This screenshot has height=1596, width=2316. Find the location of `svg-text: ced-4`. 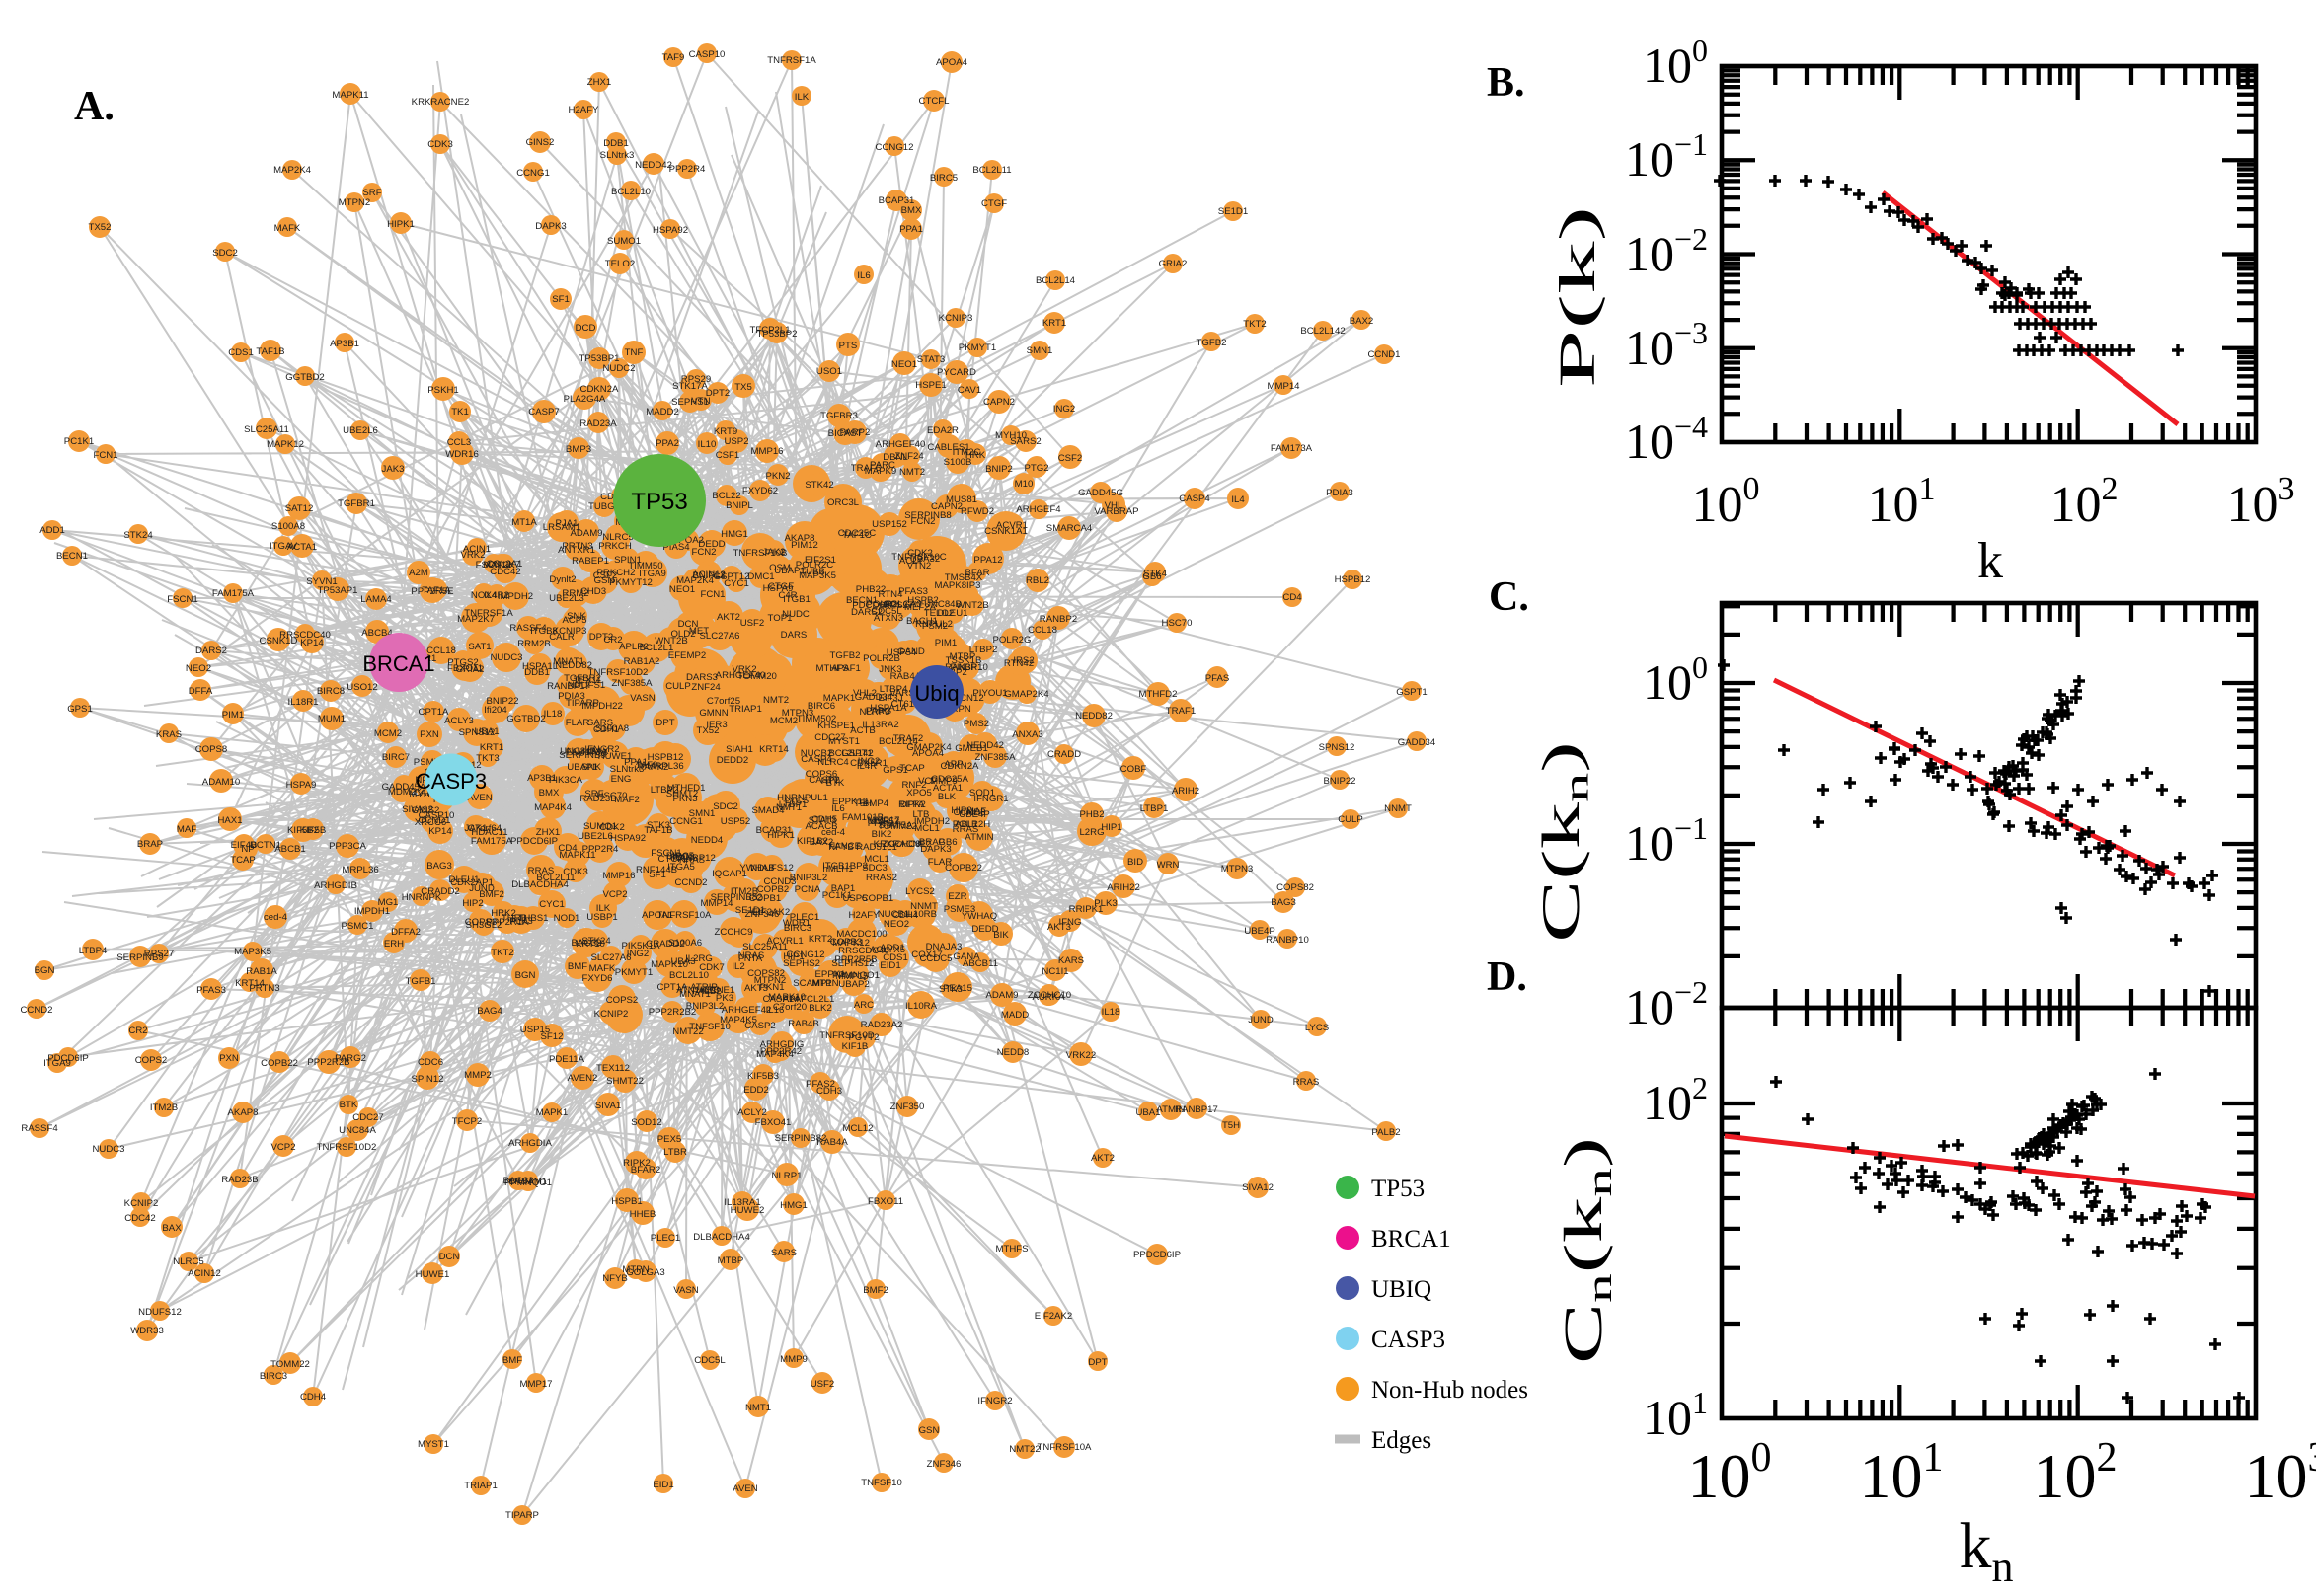

svg-text: ced-4 is located at coordinates (276, 917).